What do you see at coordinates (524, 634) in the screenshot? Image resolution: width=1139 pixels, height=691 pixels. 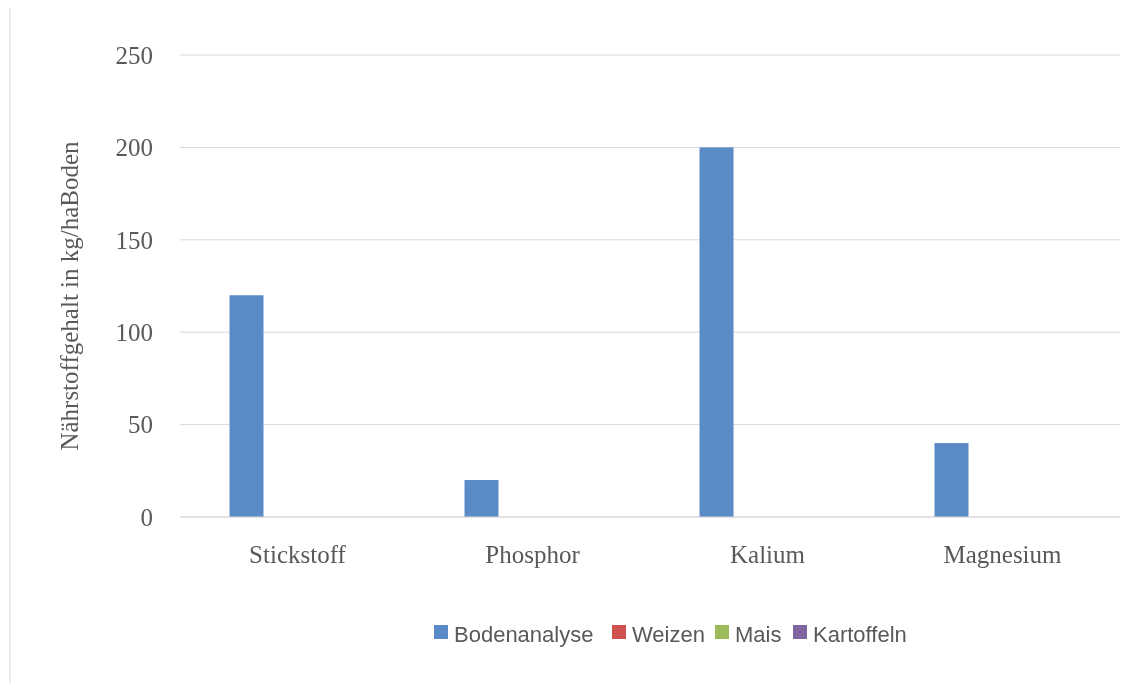 I see `legend-label: Bodenanalyse` at bounding box center [524, 634].